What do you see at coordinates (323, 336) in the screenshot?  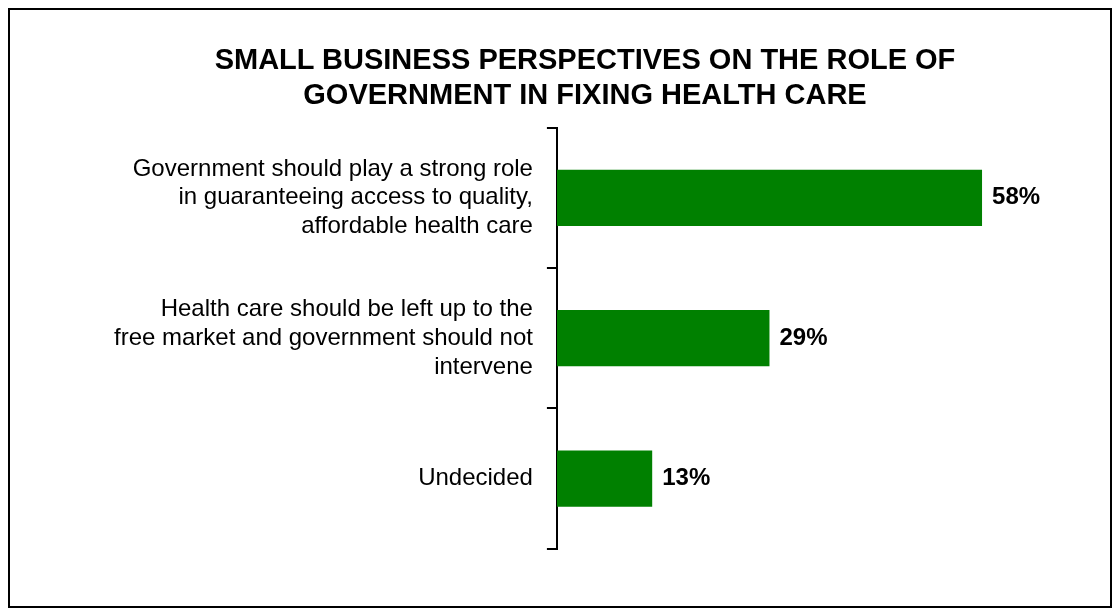 I see `y-tick-label: Health care should be left up to the free market and government should not intervene` at bounding box center [323, 336].